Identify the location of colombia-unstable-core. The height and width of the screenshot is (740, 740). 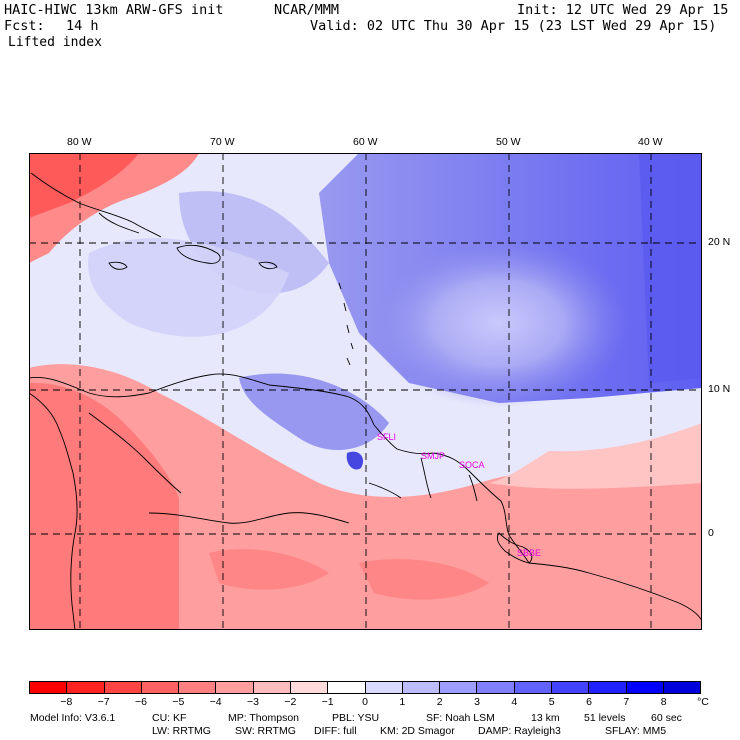
(104, 506).